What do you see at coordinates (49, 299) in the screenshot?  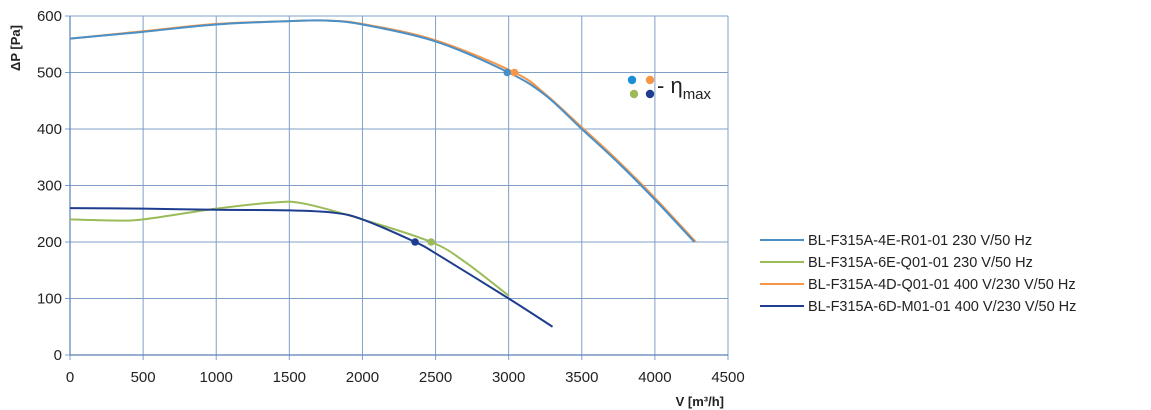 I see `y-tick-label: 100` at bounding box center [49, 299].